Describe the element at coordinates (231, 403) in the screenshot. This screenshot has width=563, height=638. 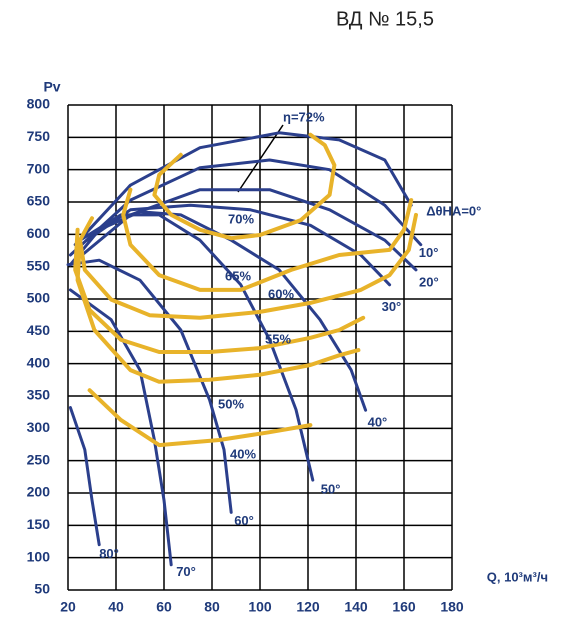
I see `efficiency-label: 50%` at that location.